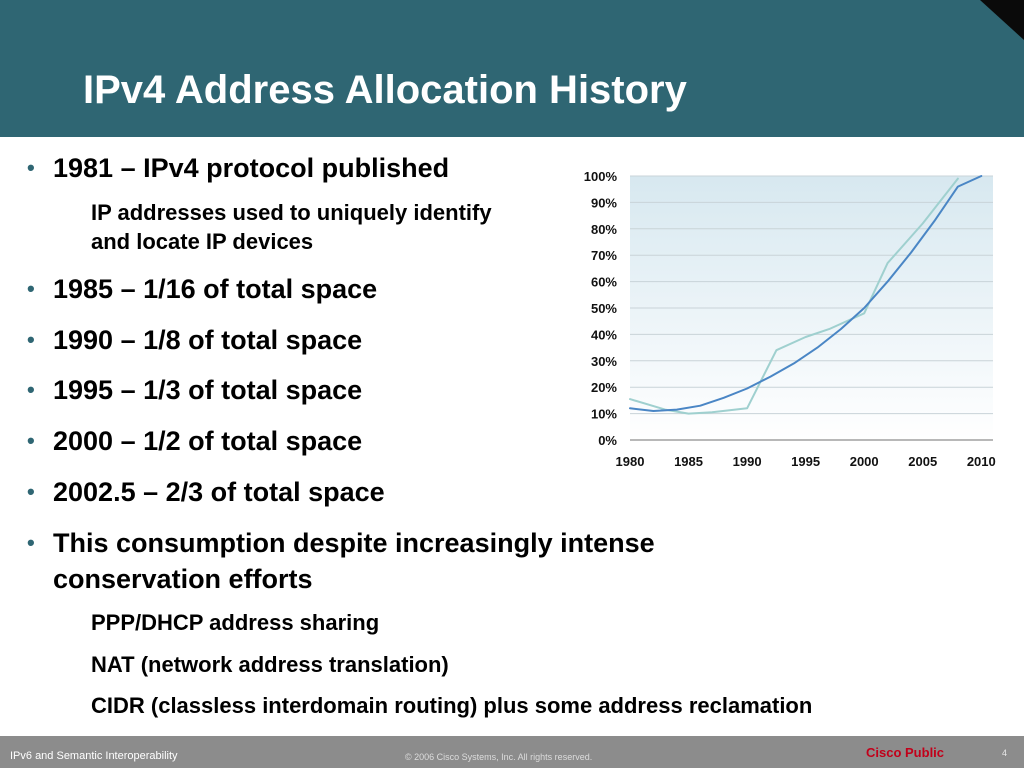 This screenshot has height=768, width=1024. I want to click on x-tick-label: 1990, so click(747, 461).